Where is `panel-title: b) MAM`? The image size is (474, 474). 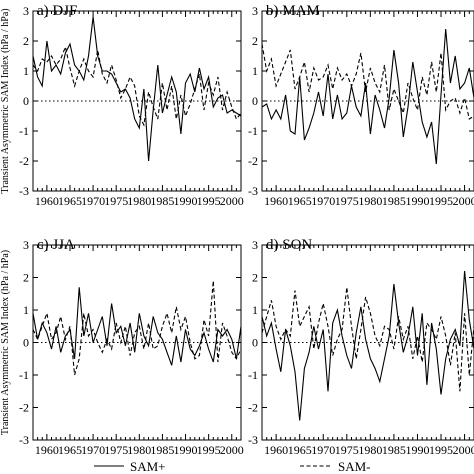
panel-title: b) MAM is located at coordinates (293, 11).